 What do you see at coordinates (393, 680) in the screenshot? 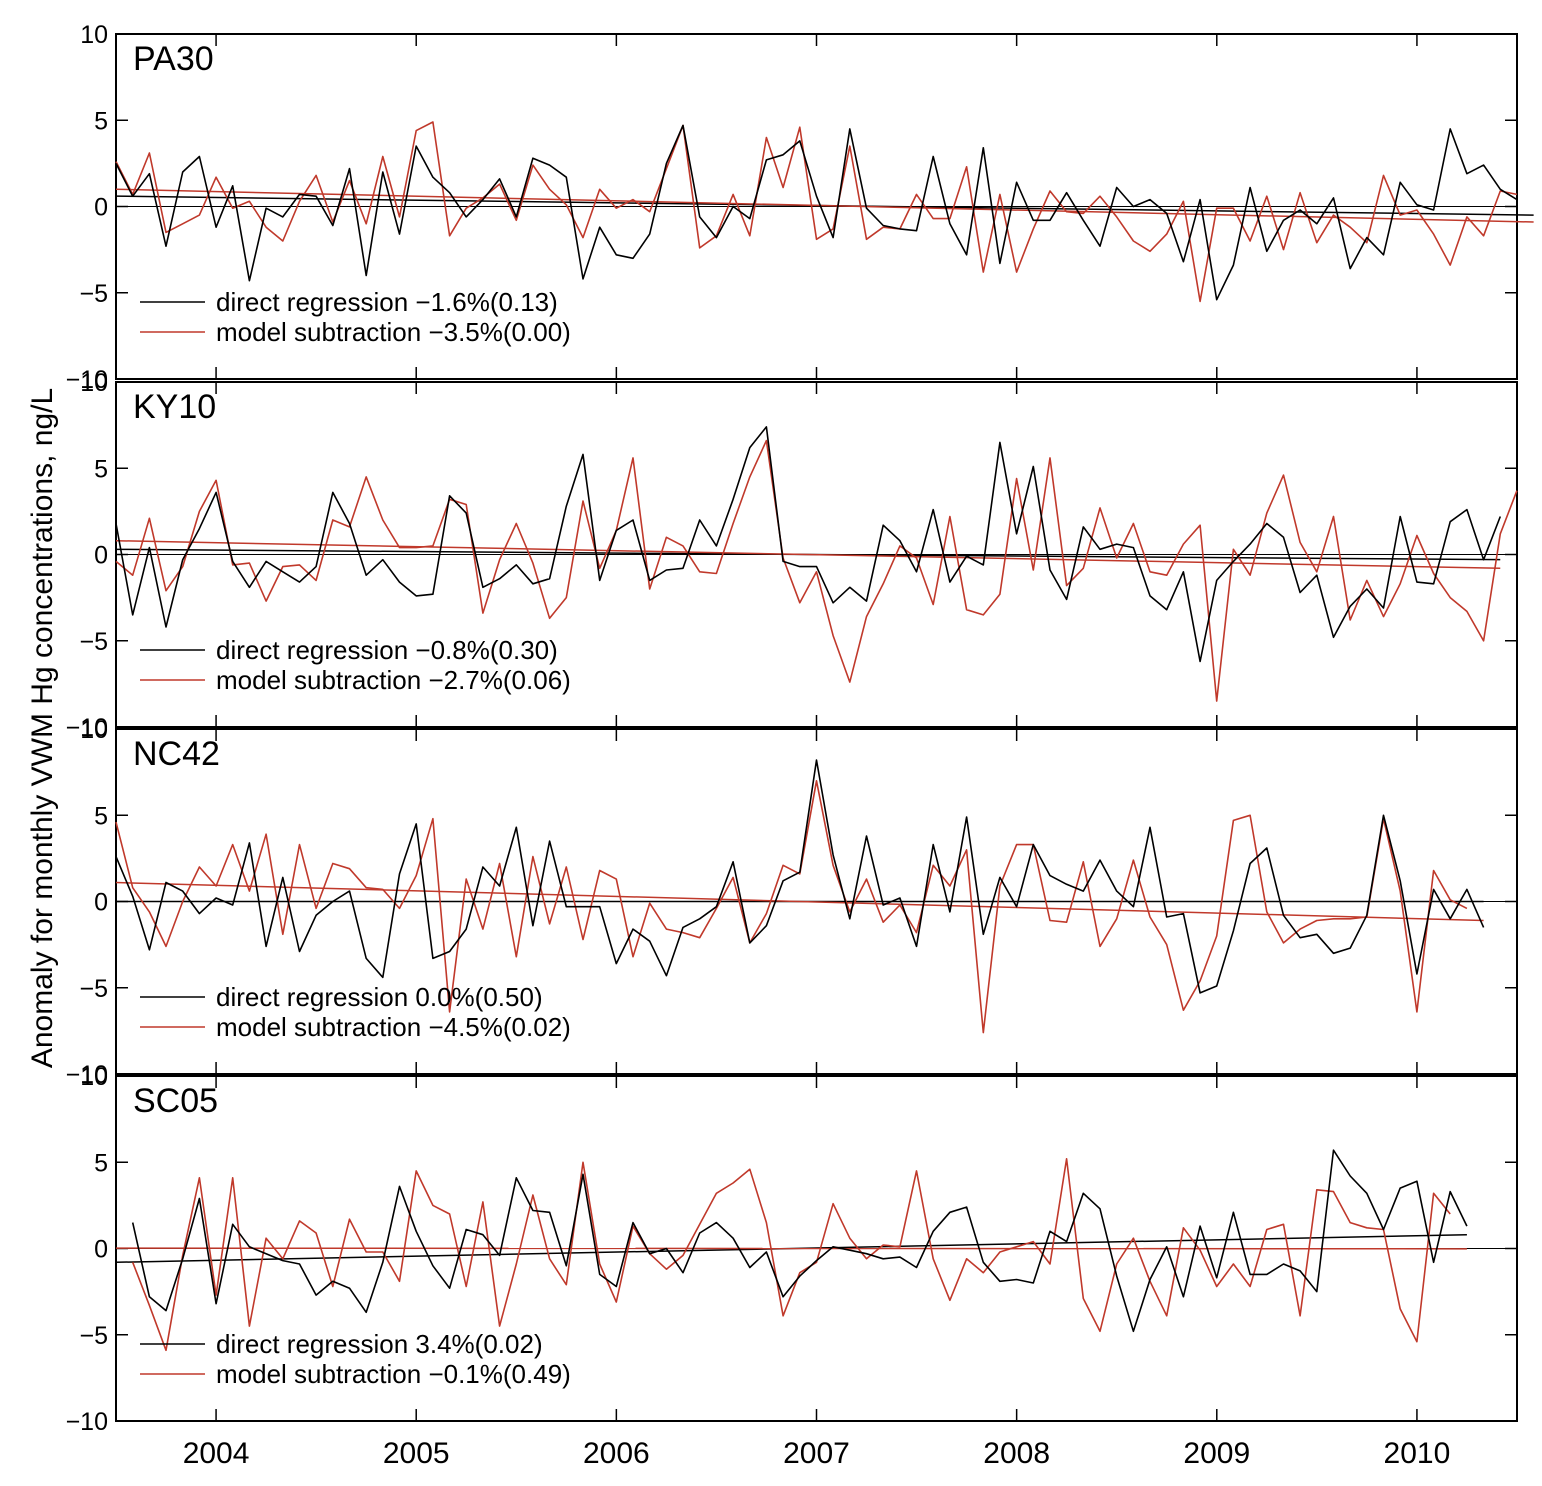
I see `legend-label: model subtraction −2.7%(0.06)` at bounding box center [393, 680].